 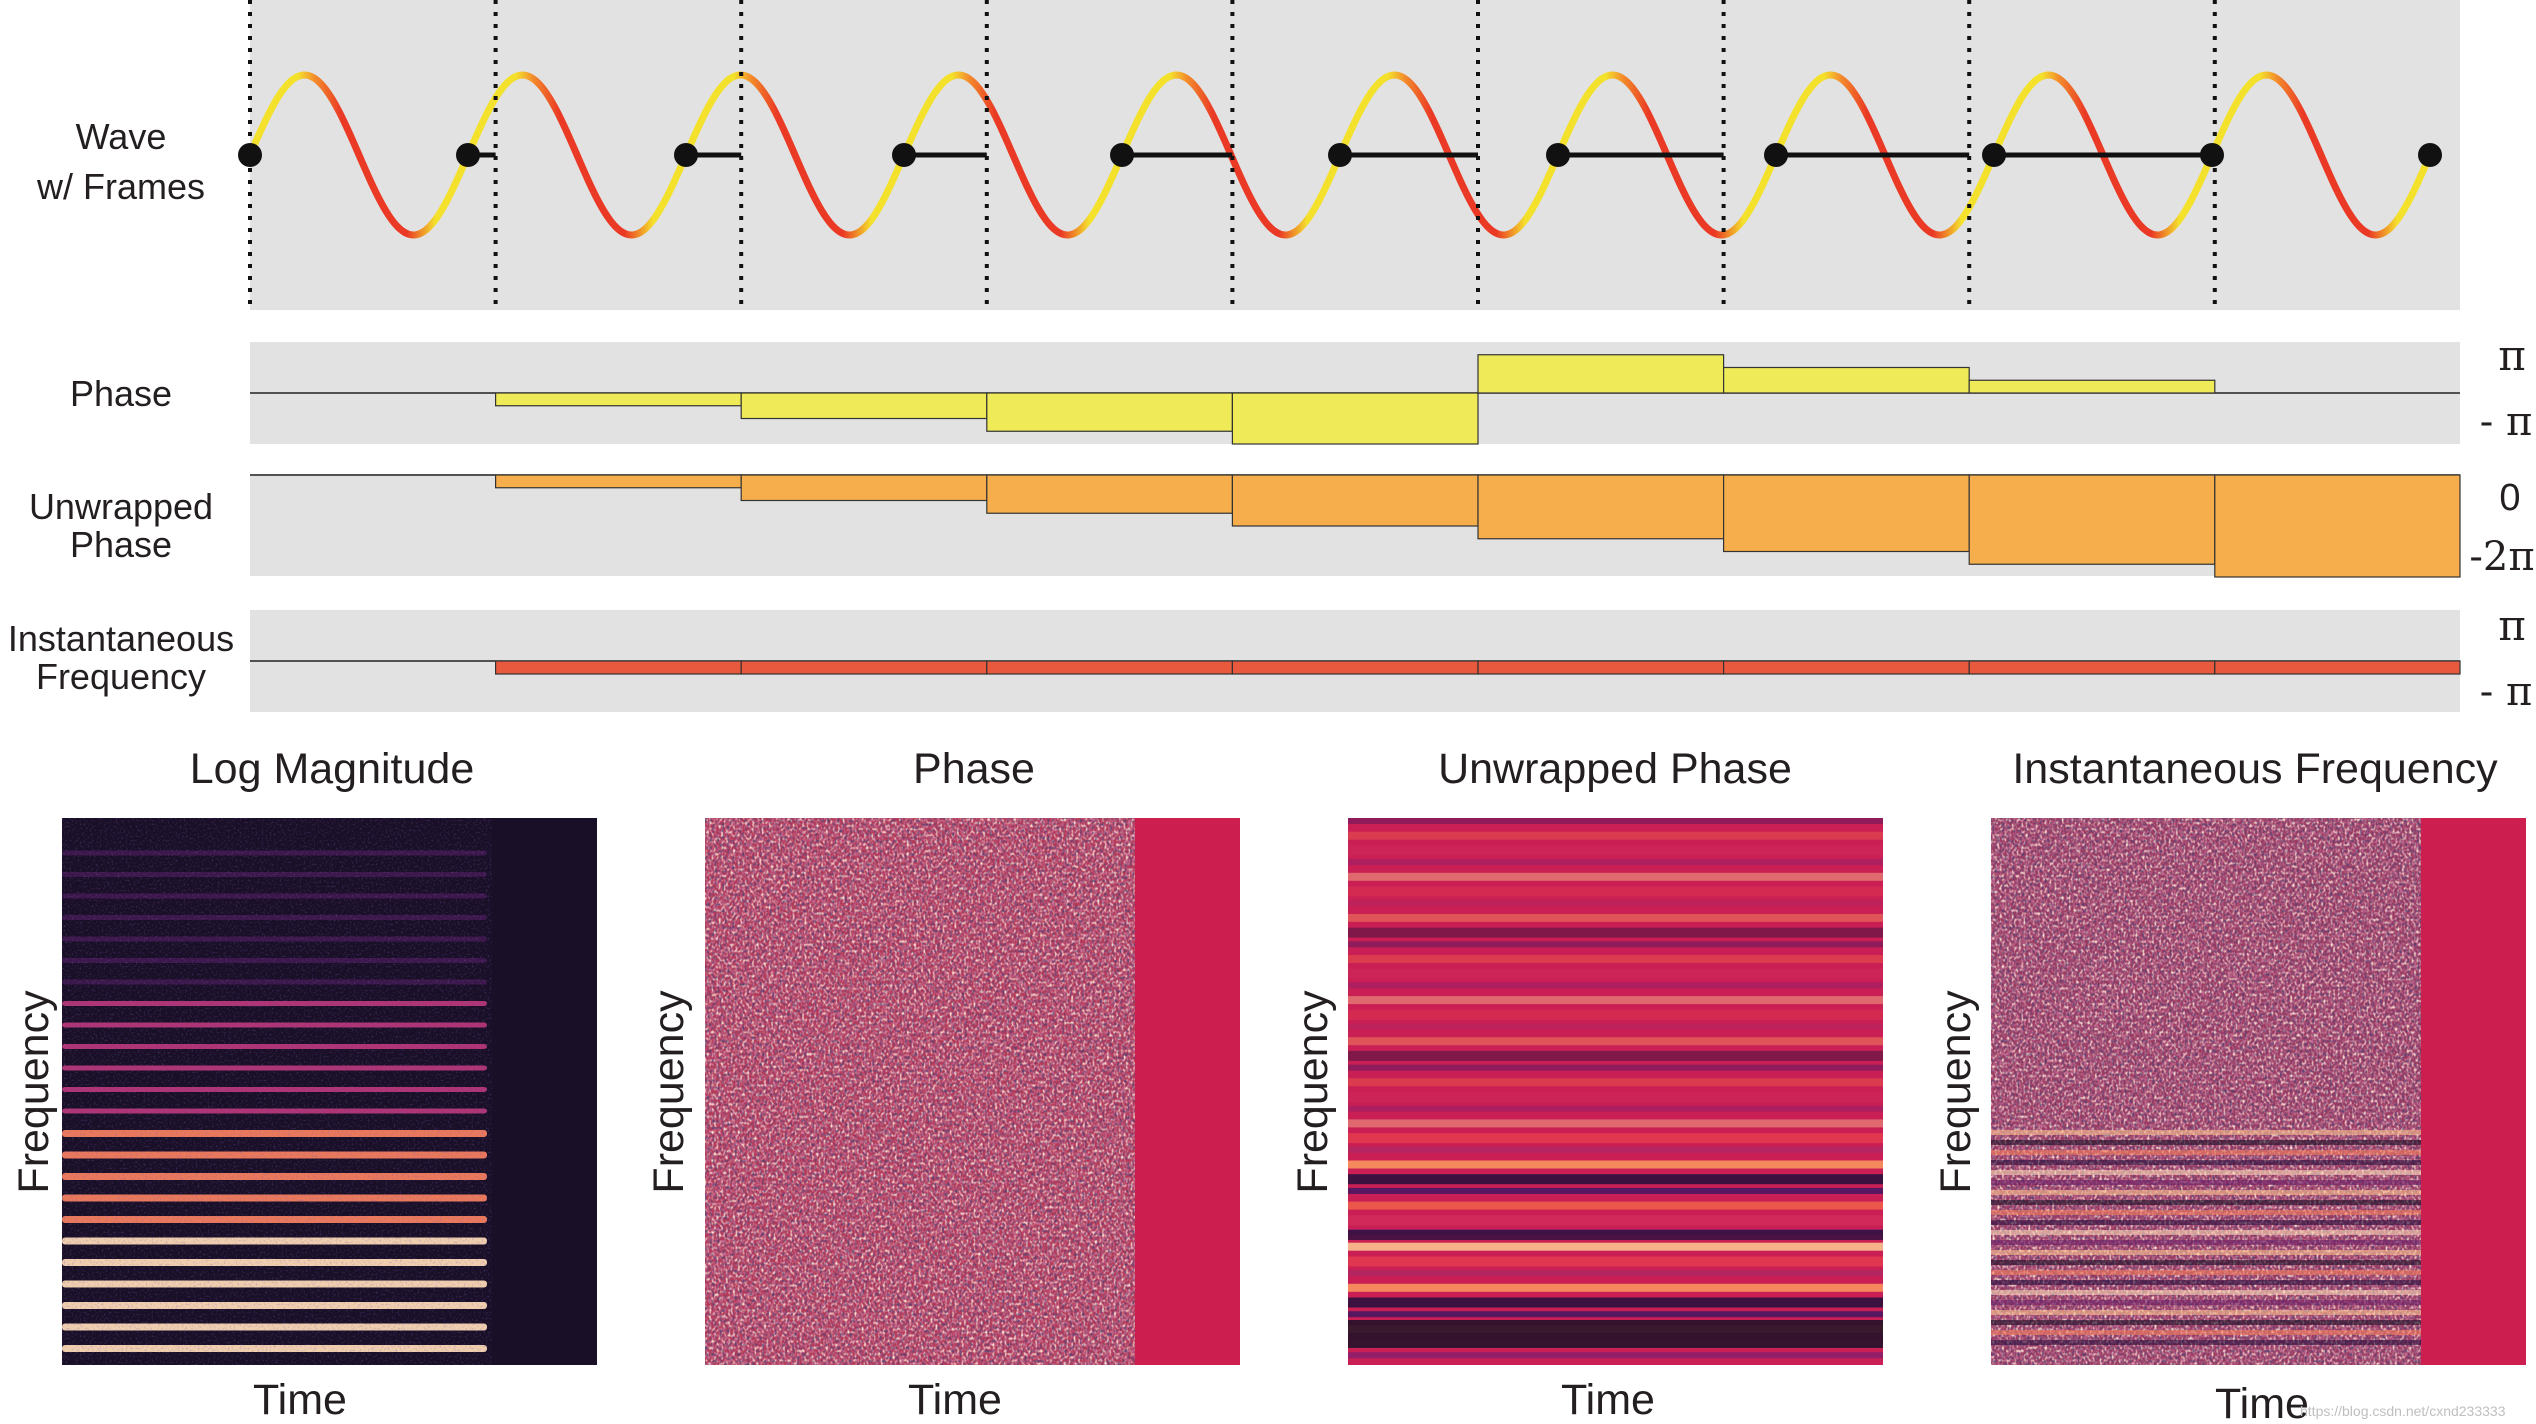 I want to click on phase-xlabel: Time, so click(x=955, y=1400).